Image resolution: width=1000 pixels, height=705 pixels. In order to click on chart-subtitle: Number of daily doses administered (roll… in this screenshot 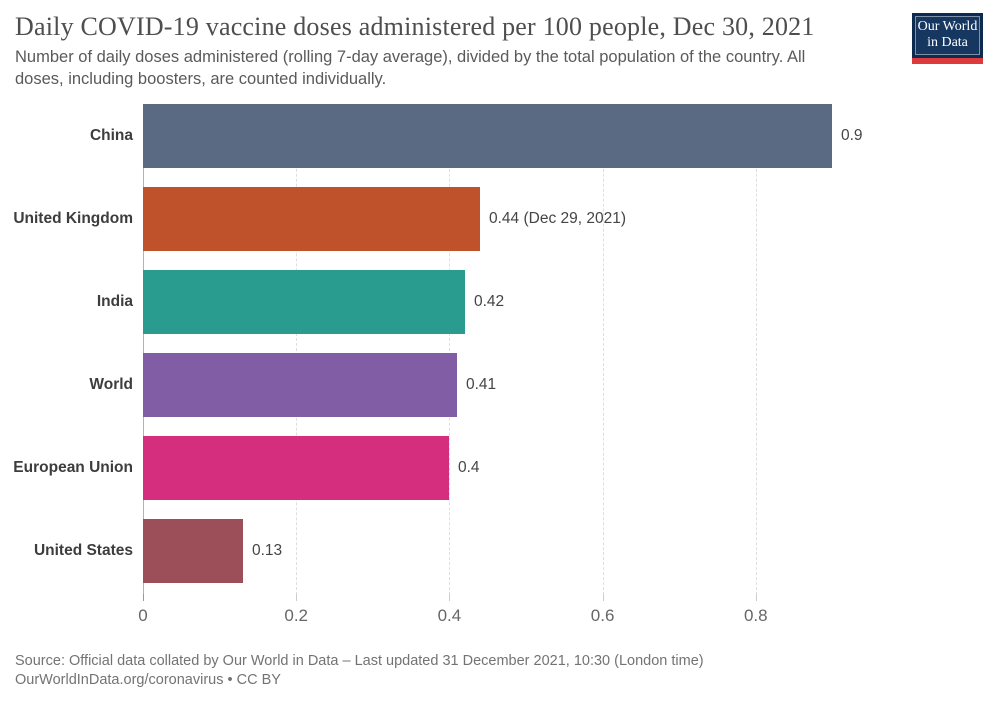, I will do `click(410, 68)`.